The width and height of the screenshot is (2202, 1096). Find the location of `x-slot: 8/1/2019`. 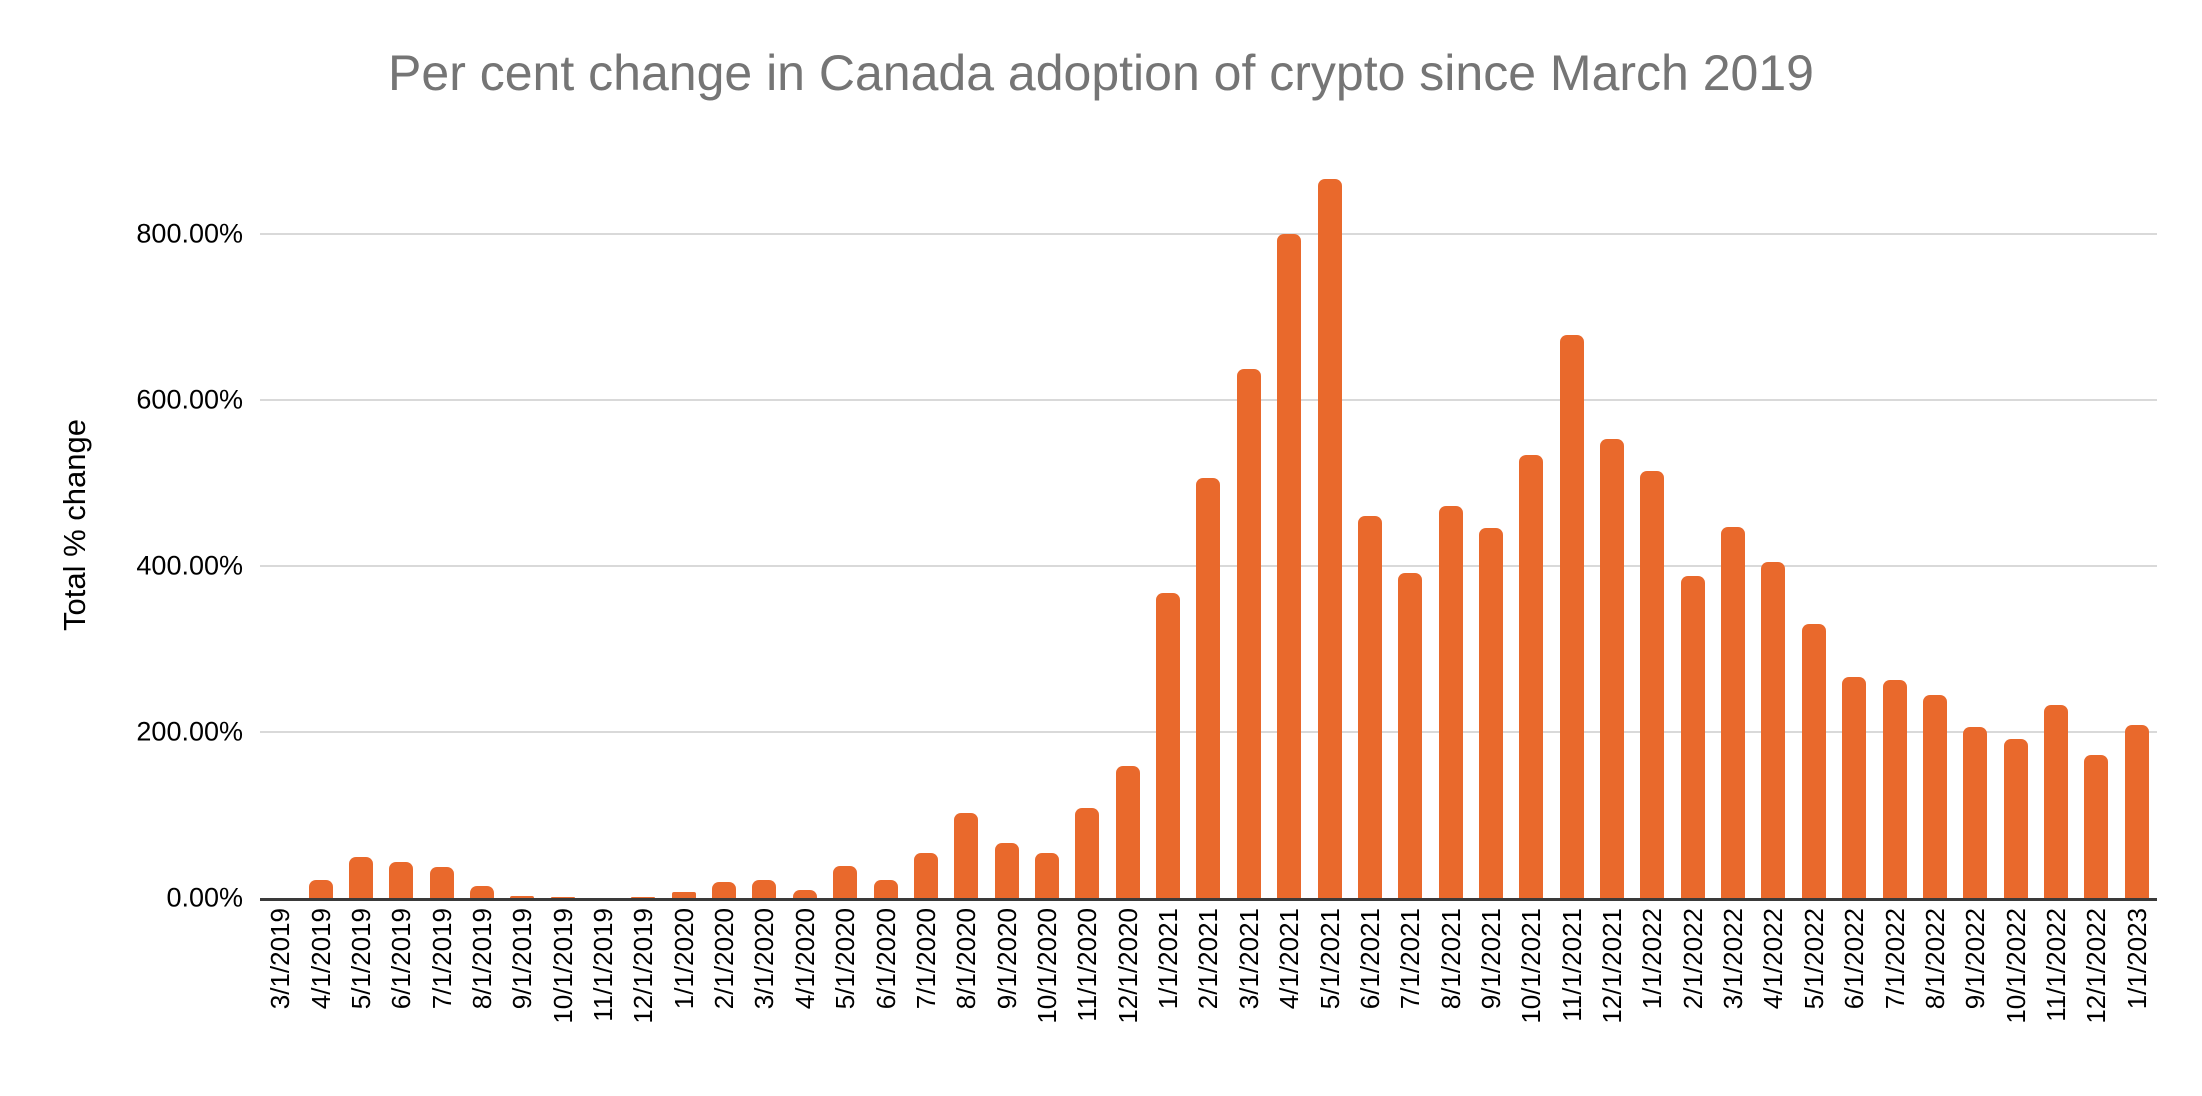

x-slot: 8/1/2019 is located at coordinates (482, 1000).